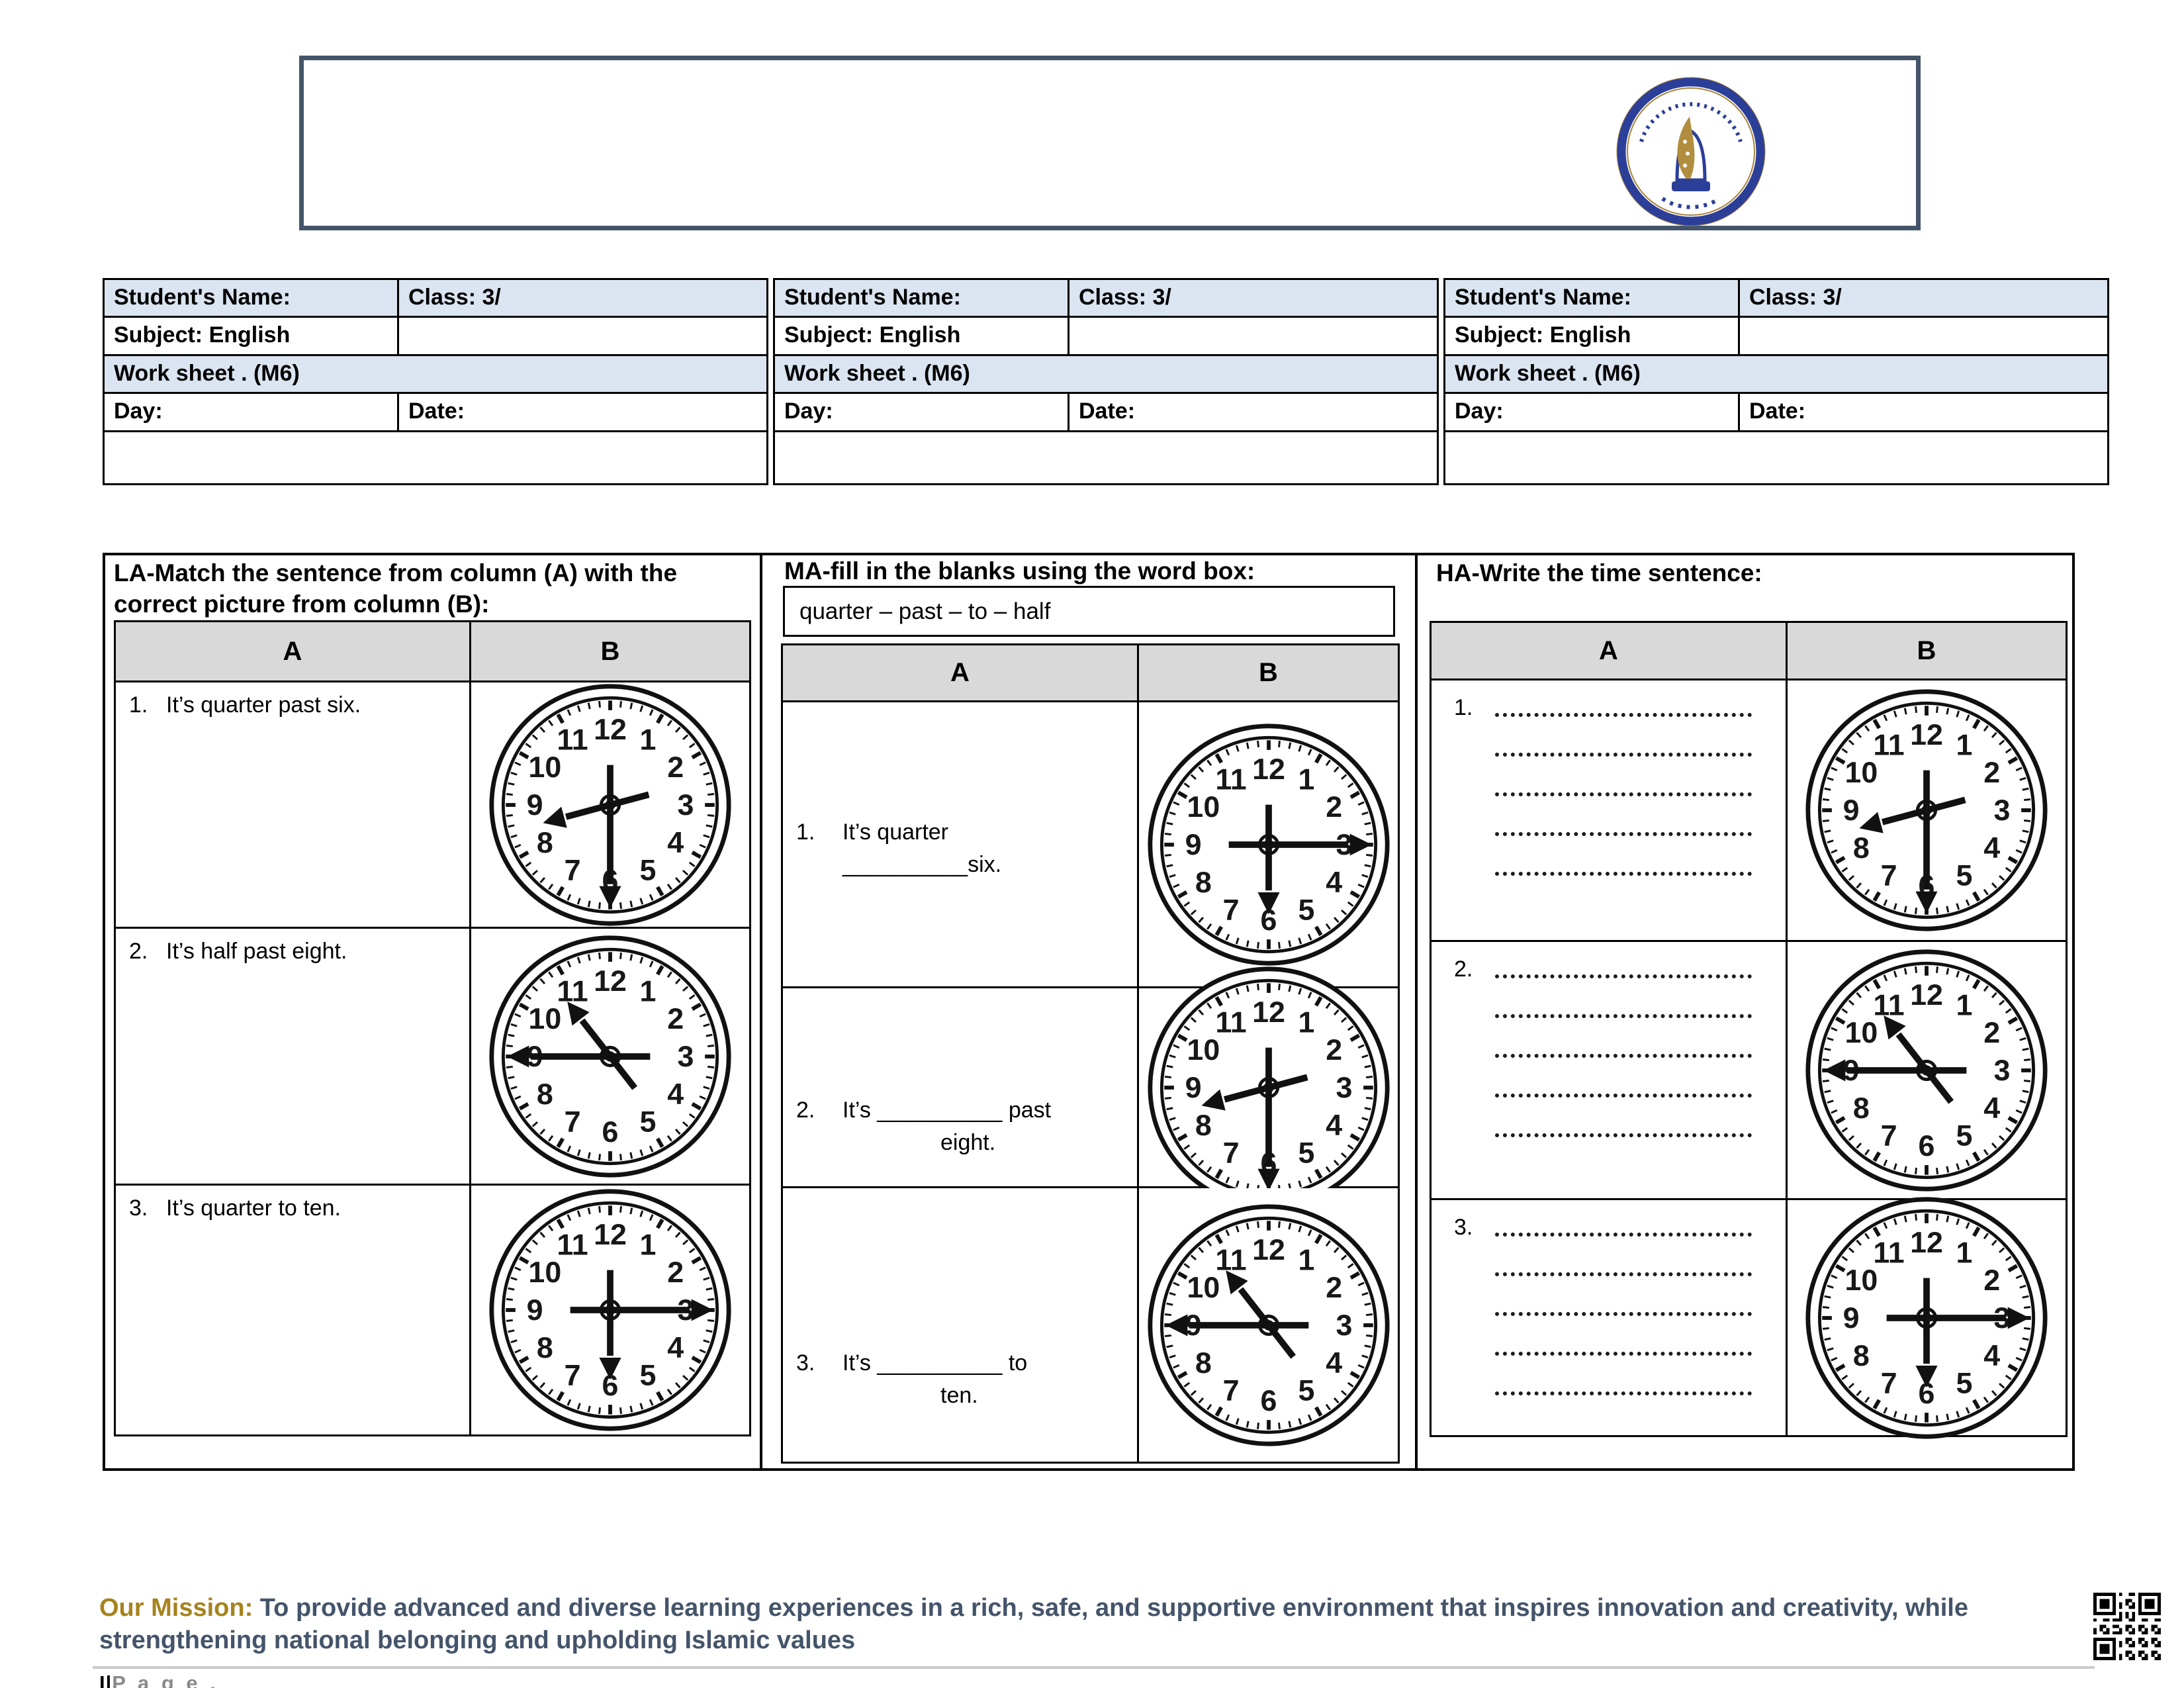 This screenshot has height=1688, width=2184. What do you see at coordinates (935, 1363) in the screenshot?
I see `fill-line-1: It’s __________ to` at bounding box center [935, 1363].